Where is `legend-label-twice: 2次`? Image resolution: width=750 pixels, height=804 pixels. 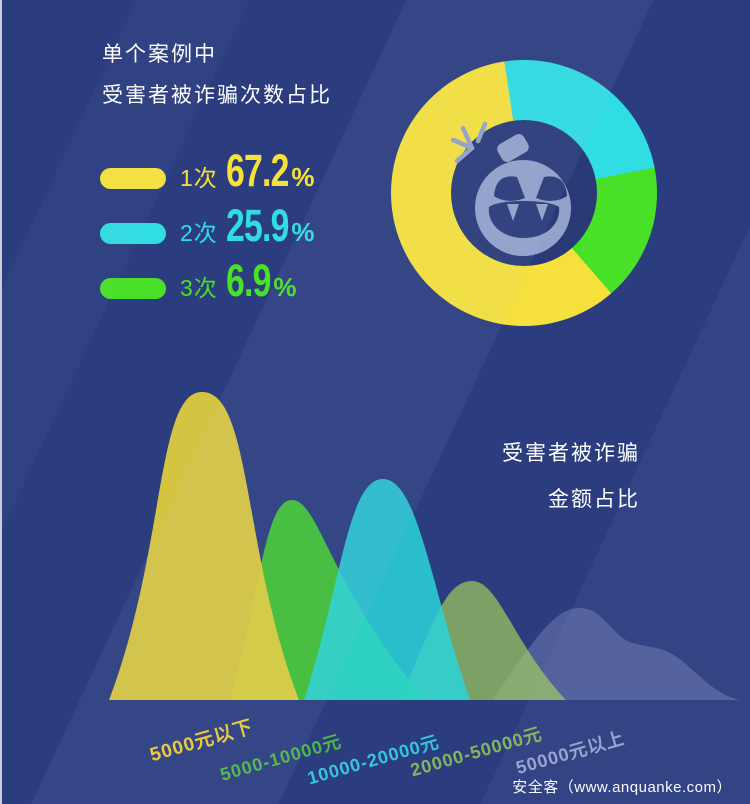 legend-label-twice: 2次 is located at coordinates (199, 232).